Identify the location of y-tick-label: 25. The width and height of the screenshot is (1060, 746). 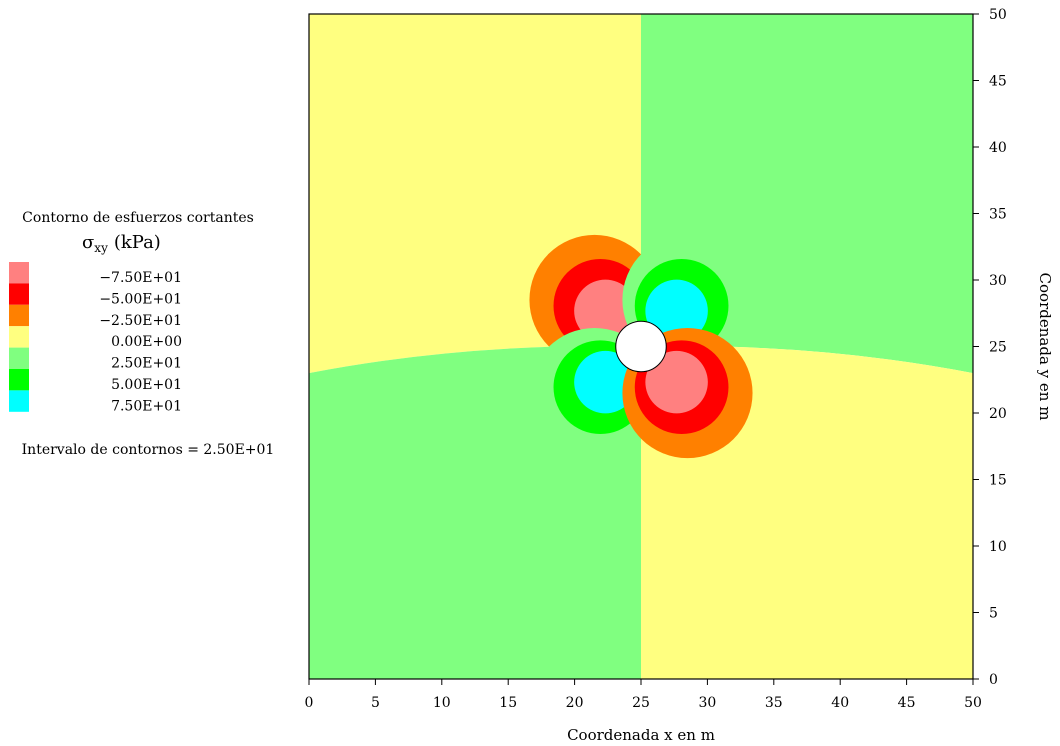
(998, 348).